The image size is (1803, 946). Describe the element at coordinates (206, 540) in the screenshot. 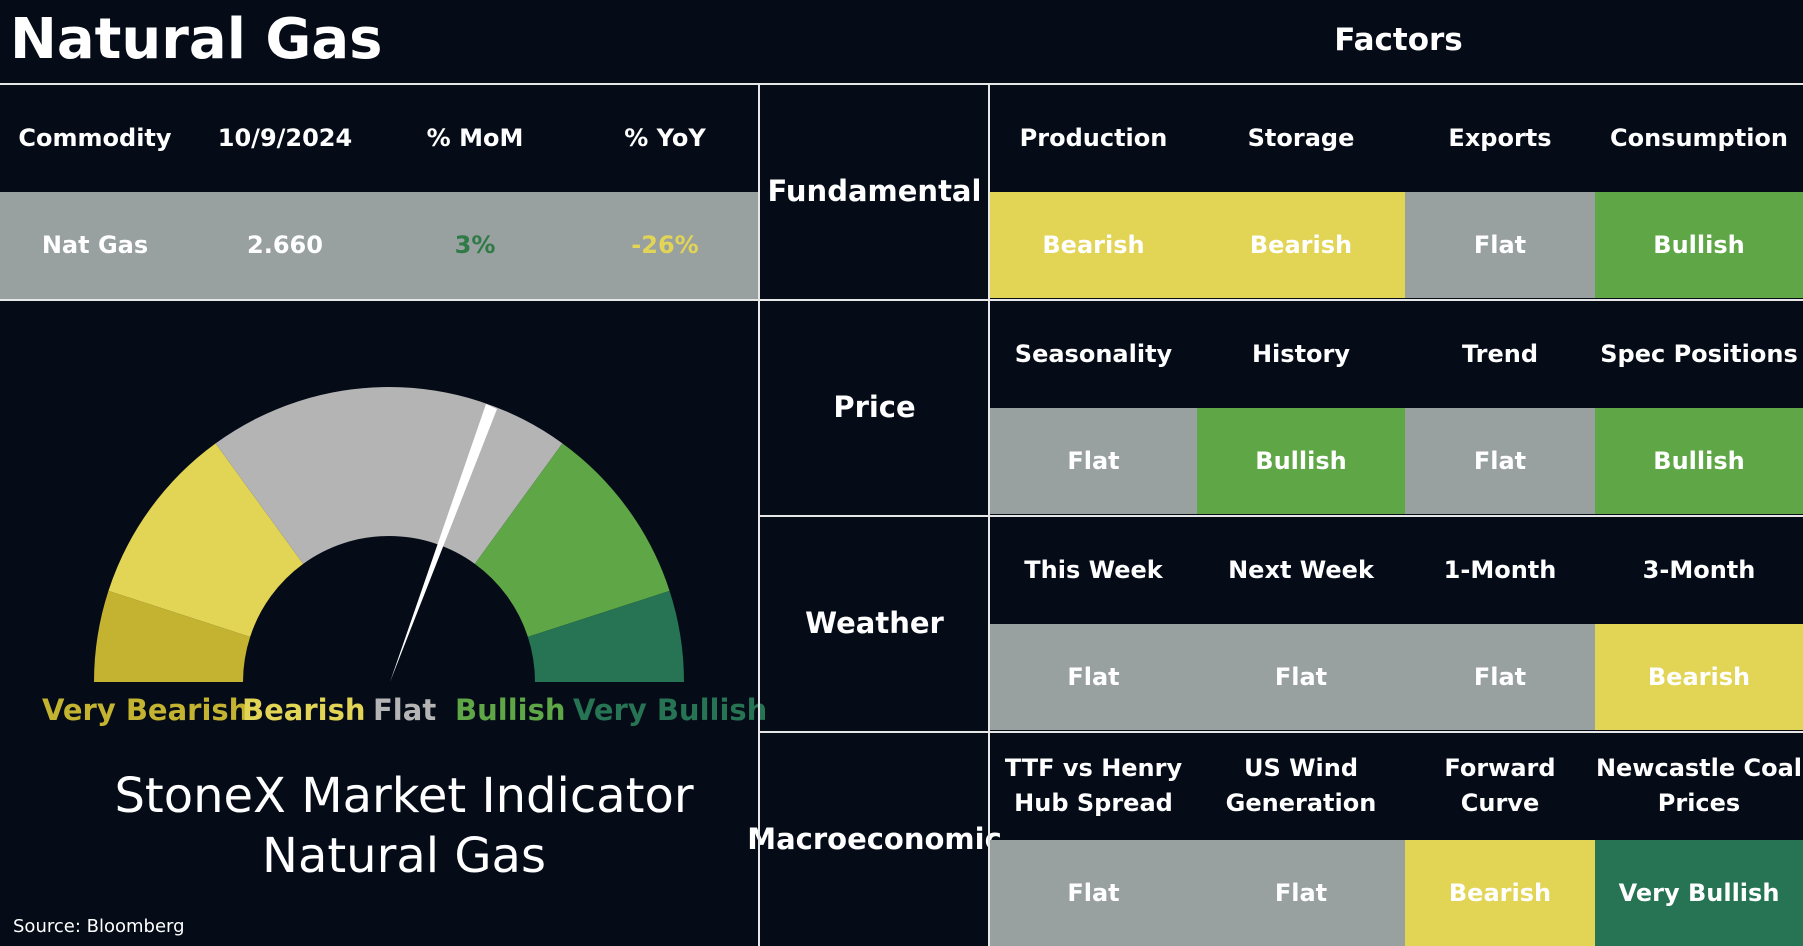

I see `gauge-segment-bearish` at that location.